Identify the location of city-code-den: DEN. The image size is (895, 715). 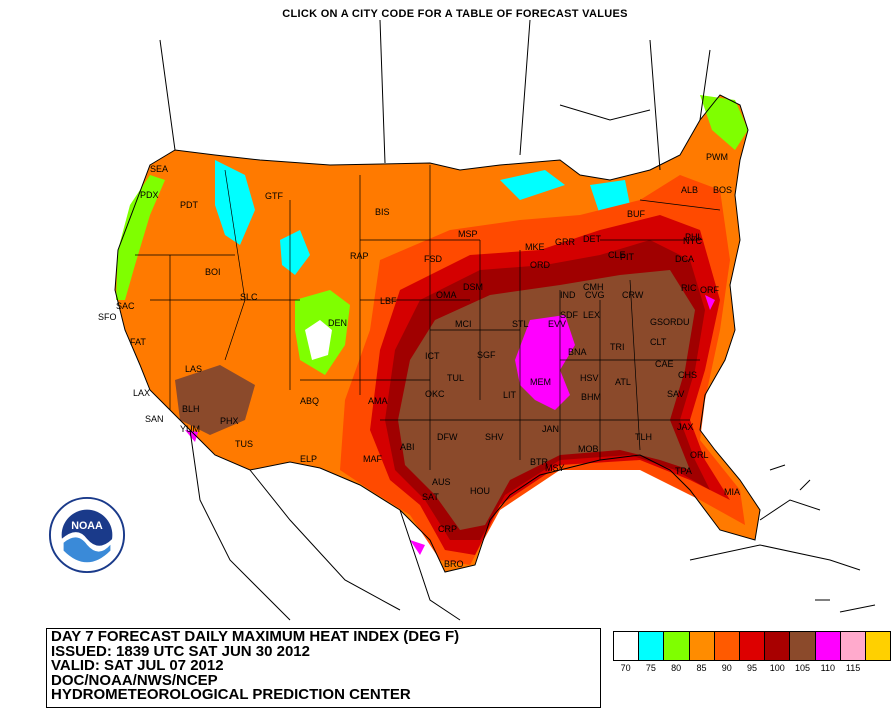
(337, 323).